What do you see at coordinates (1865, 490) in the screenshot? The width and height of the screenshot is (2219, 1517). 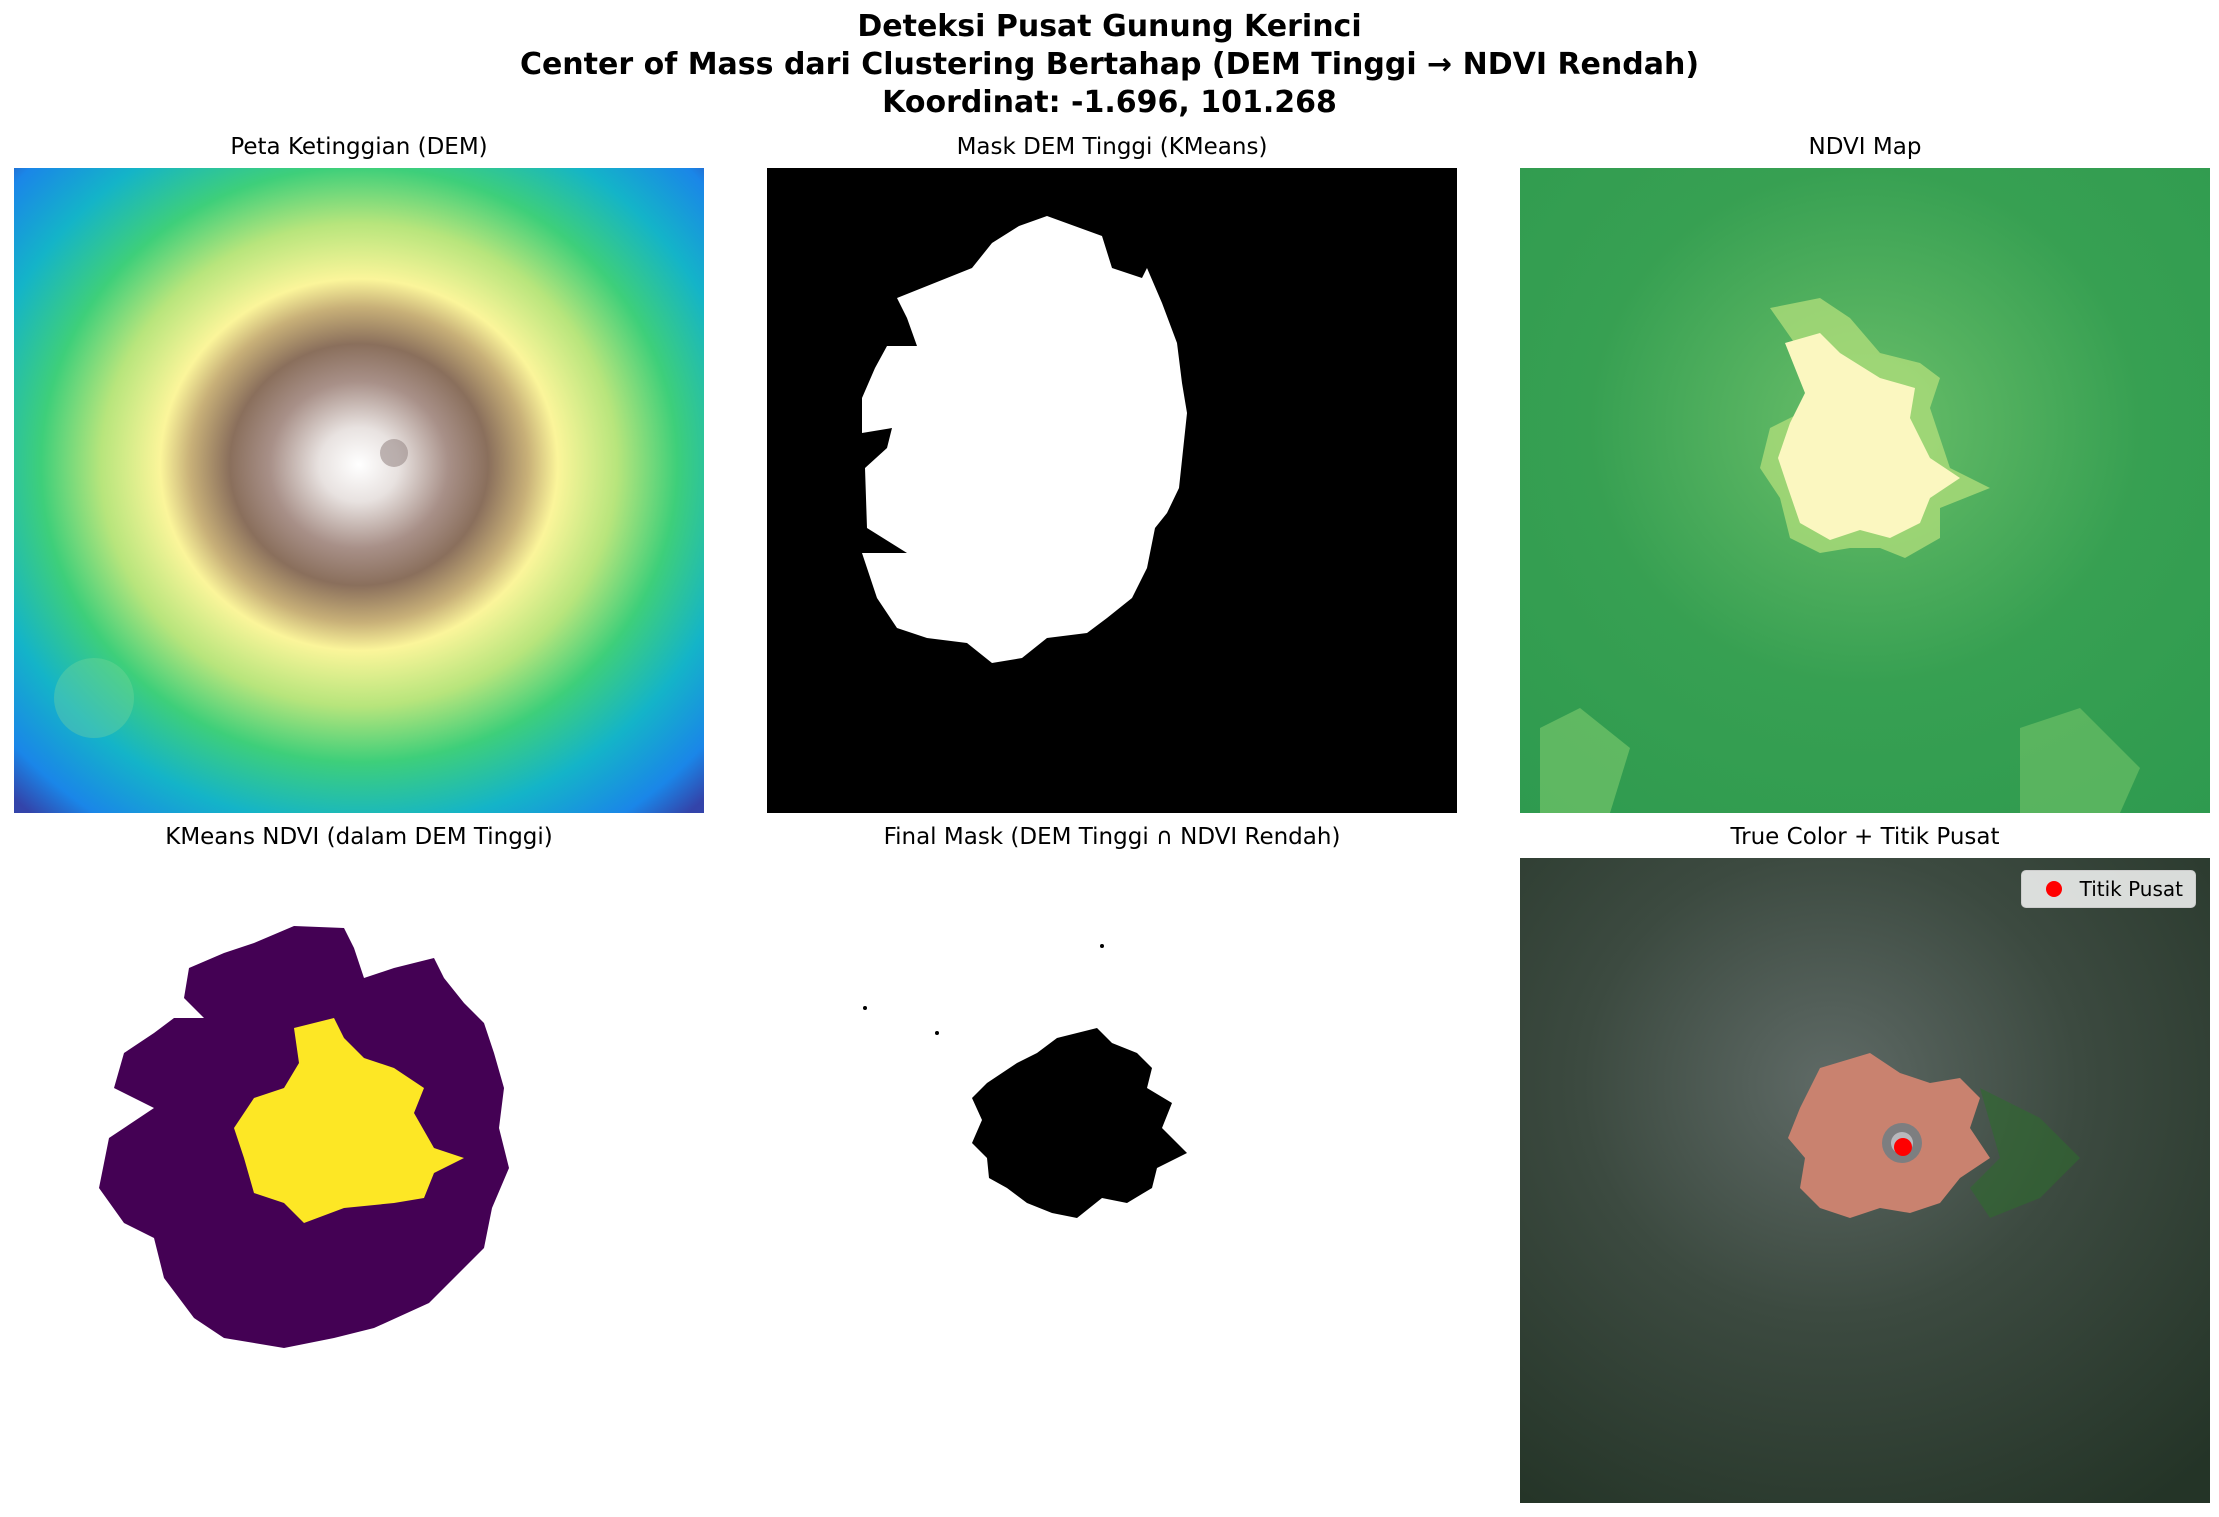 I see `ndvi-map` at bounding box center [1865, 490].